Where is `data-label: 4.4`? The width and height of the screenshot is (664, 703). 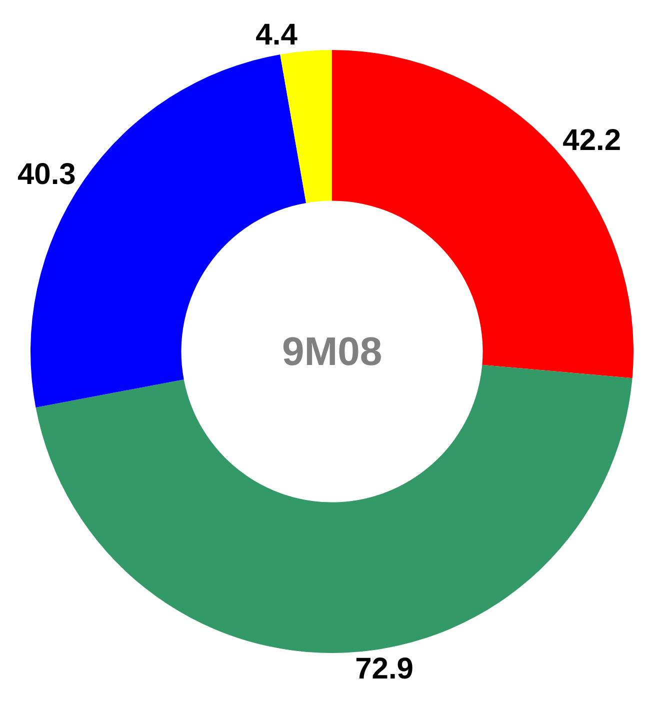 data-label: 4.4 is located at coordinates (277, 35).